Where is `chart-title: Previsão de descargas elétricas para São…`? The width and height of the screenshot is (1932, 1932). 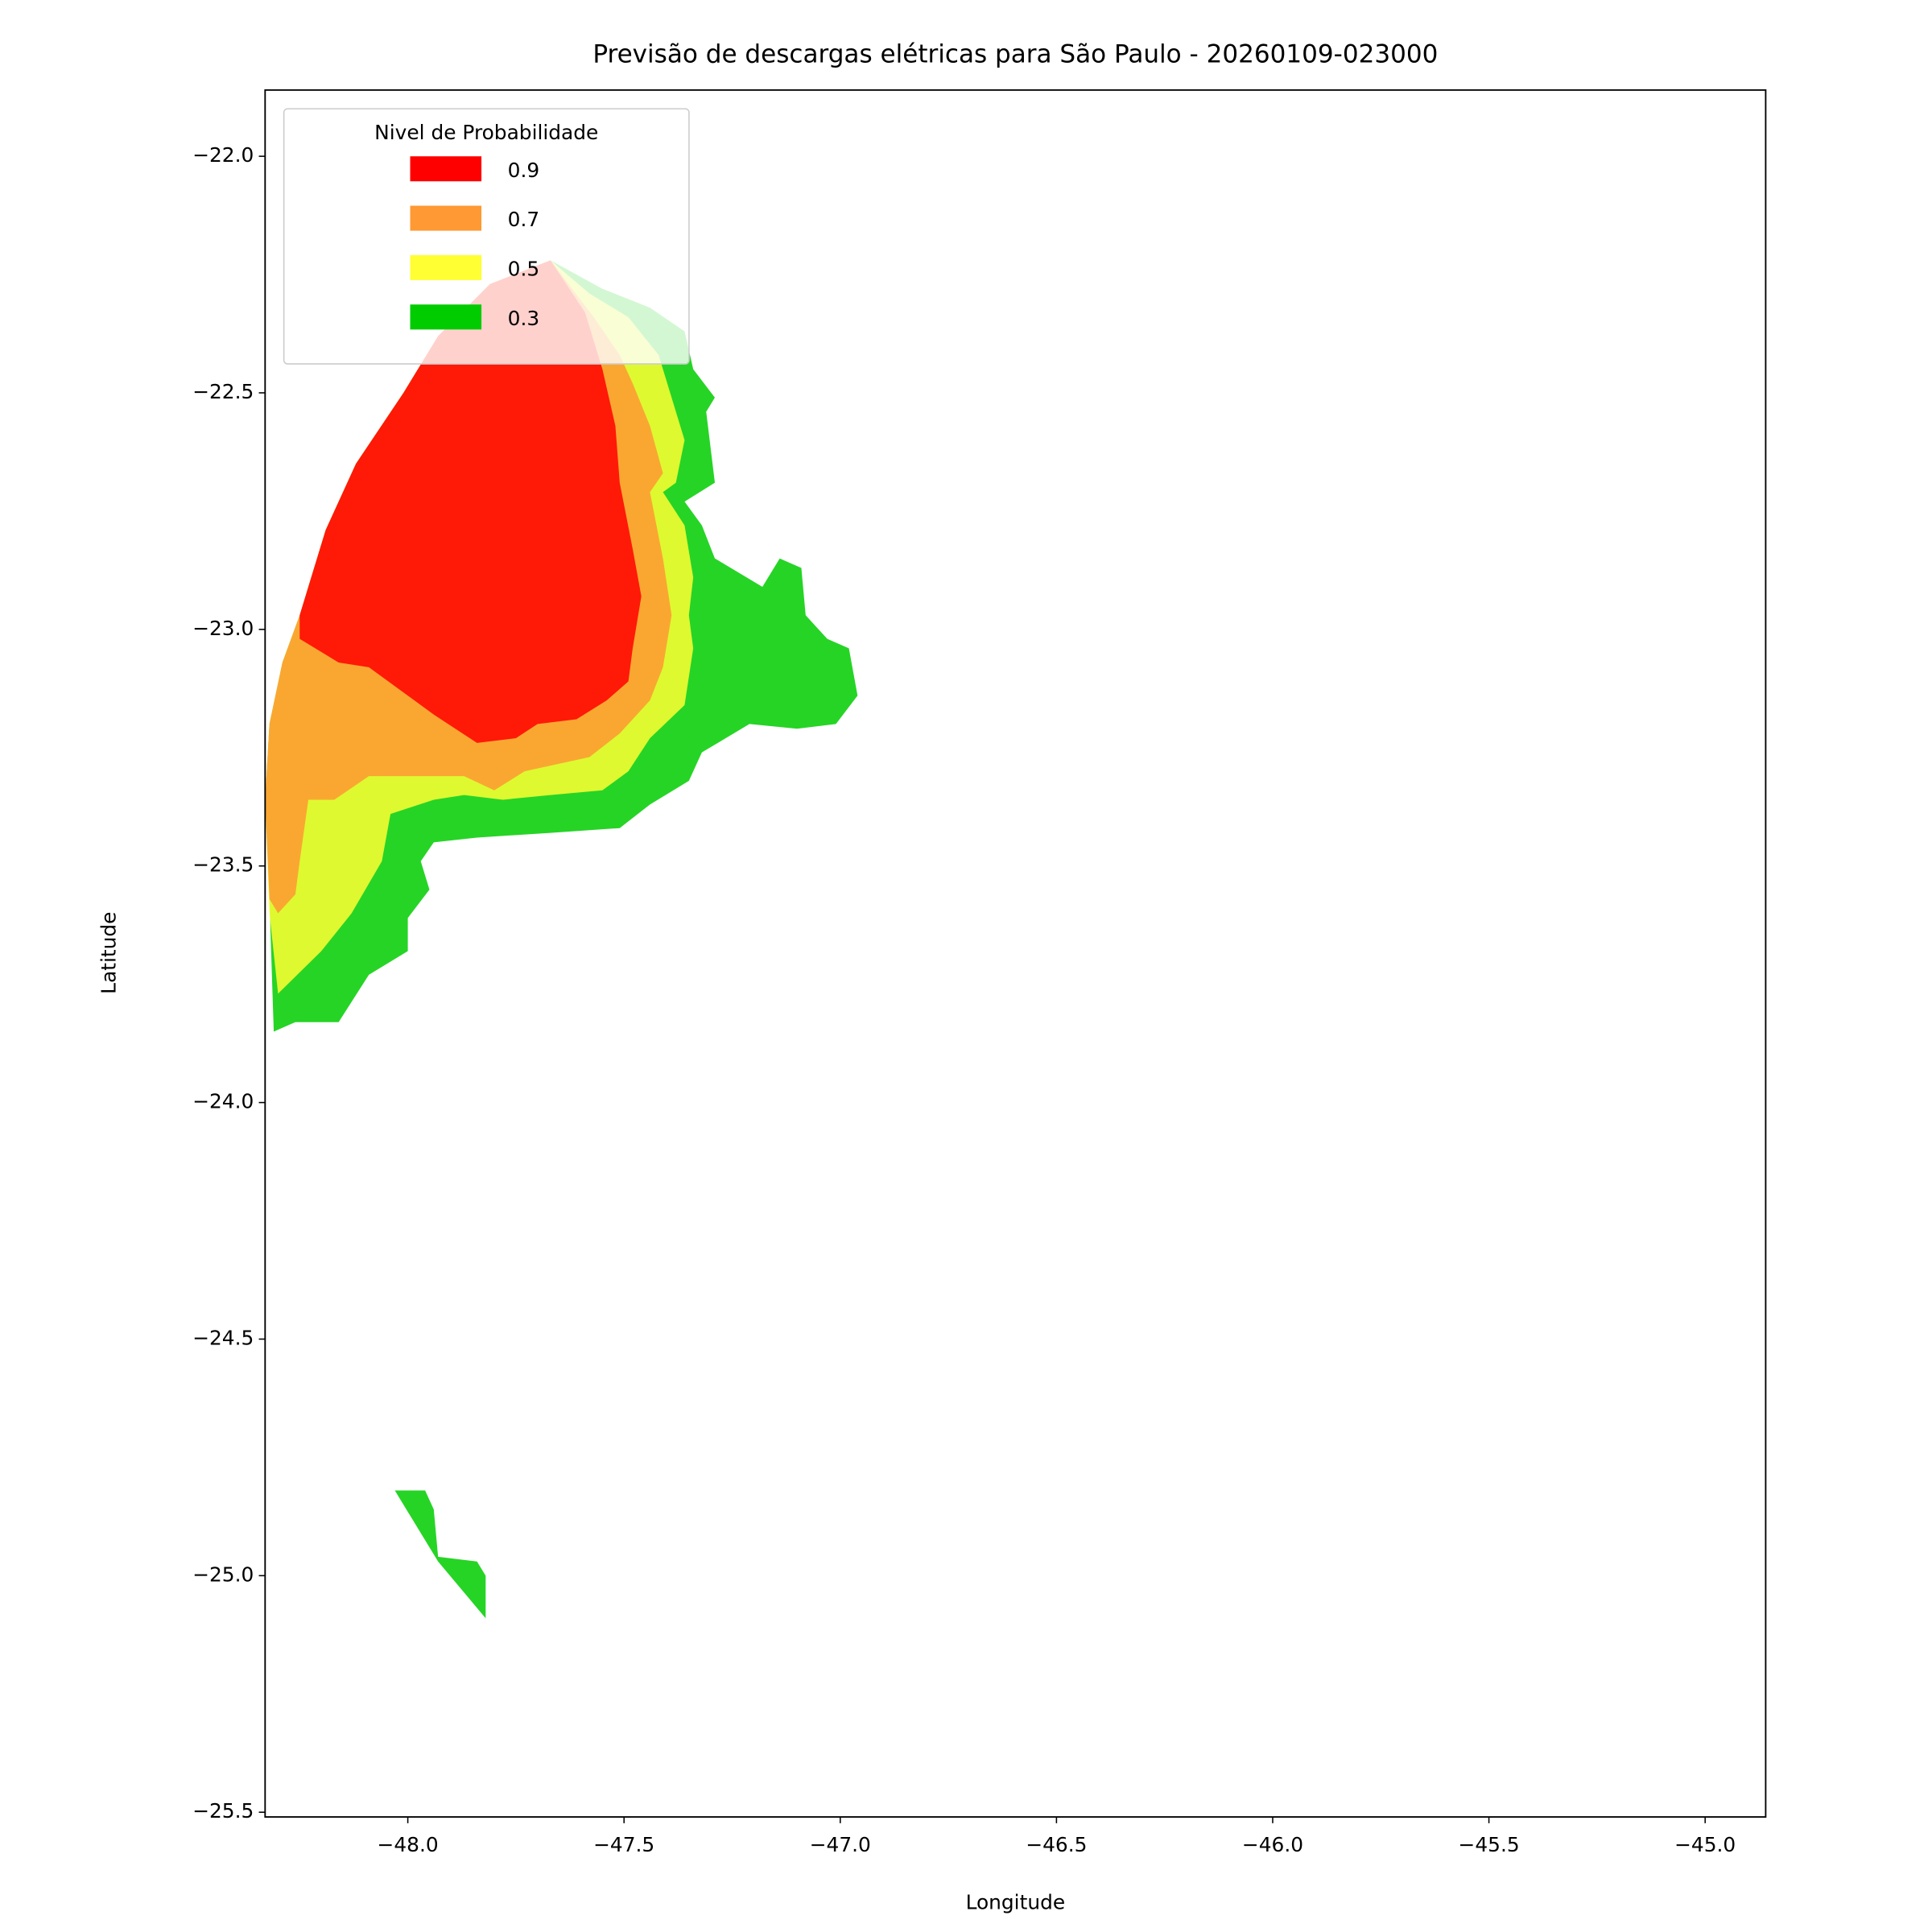
chart-title: Previsão de descargas elétricas para São… is located at coordinates (1015, 53).